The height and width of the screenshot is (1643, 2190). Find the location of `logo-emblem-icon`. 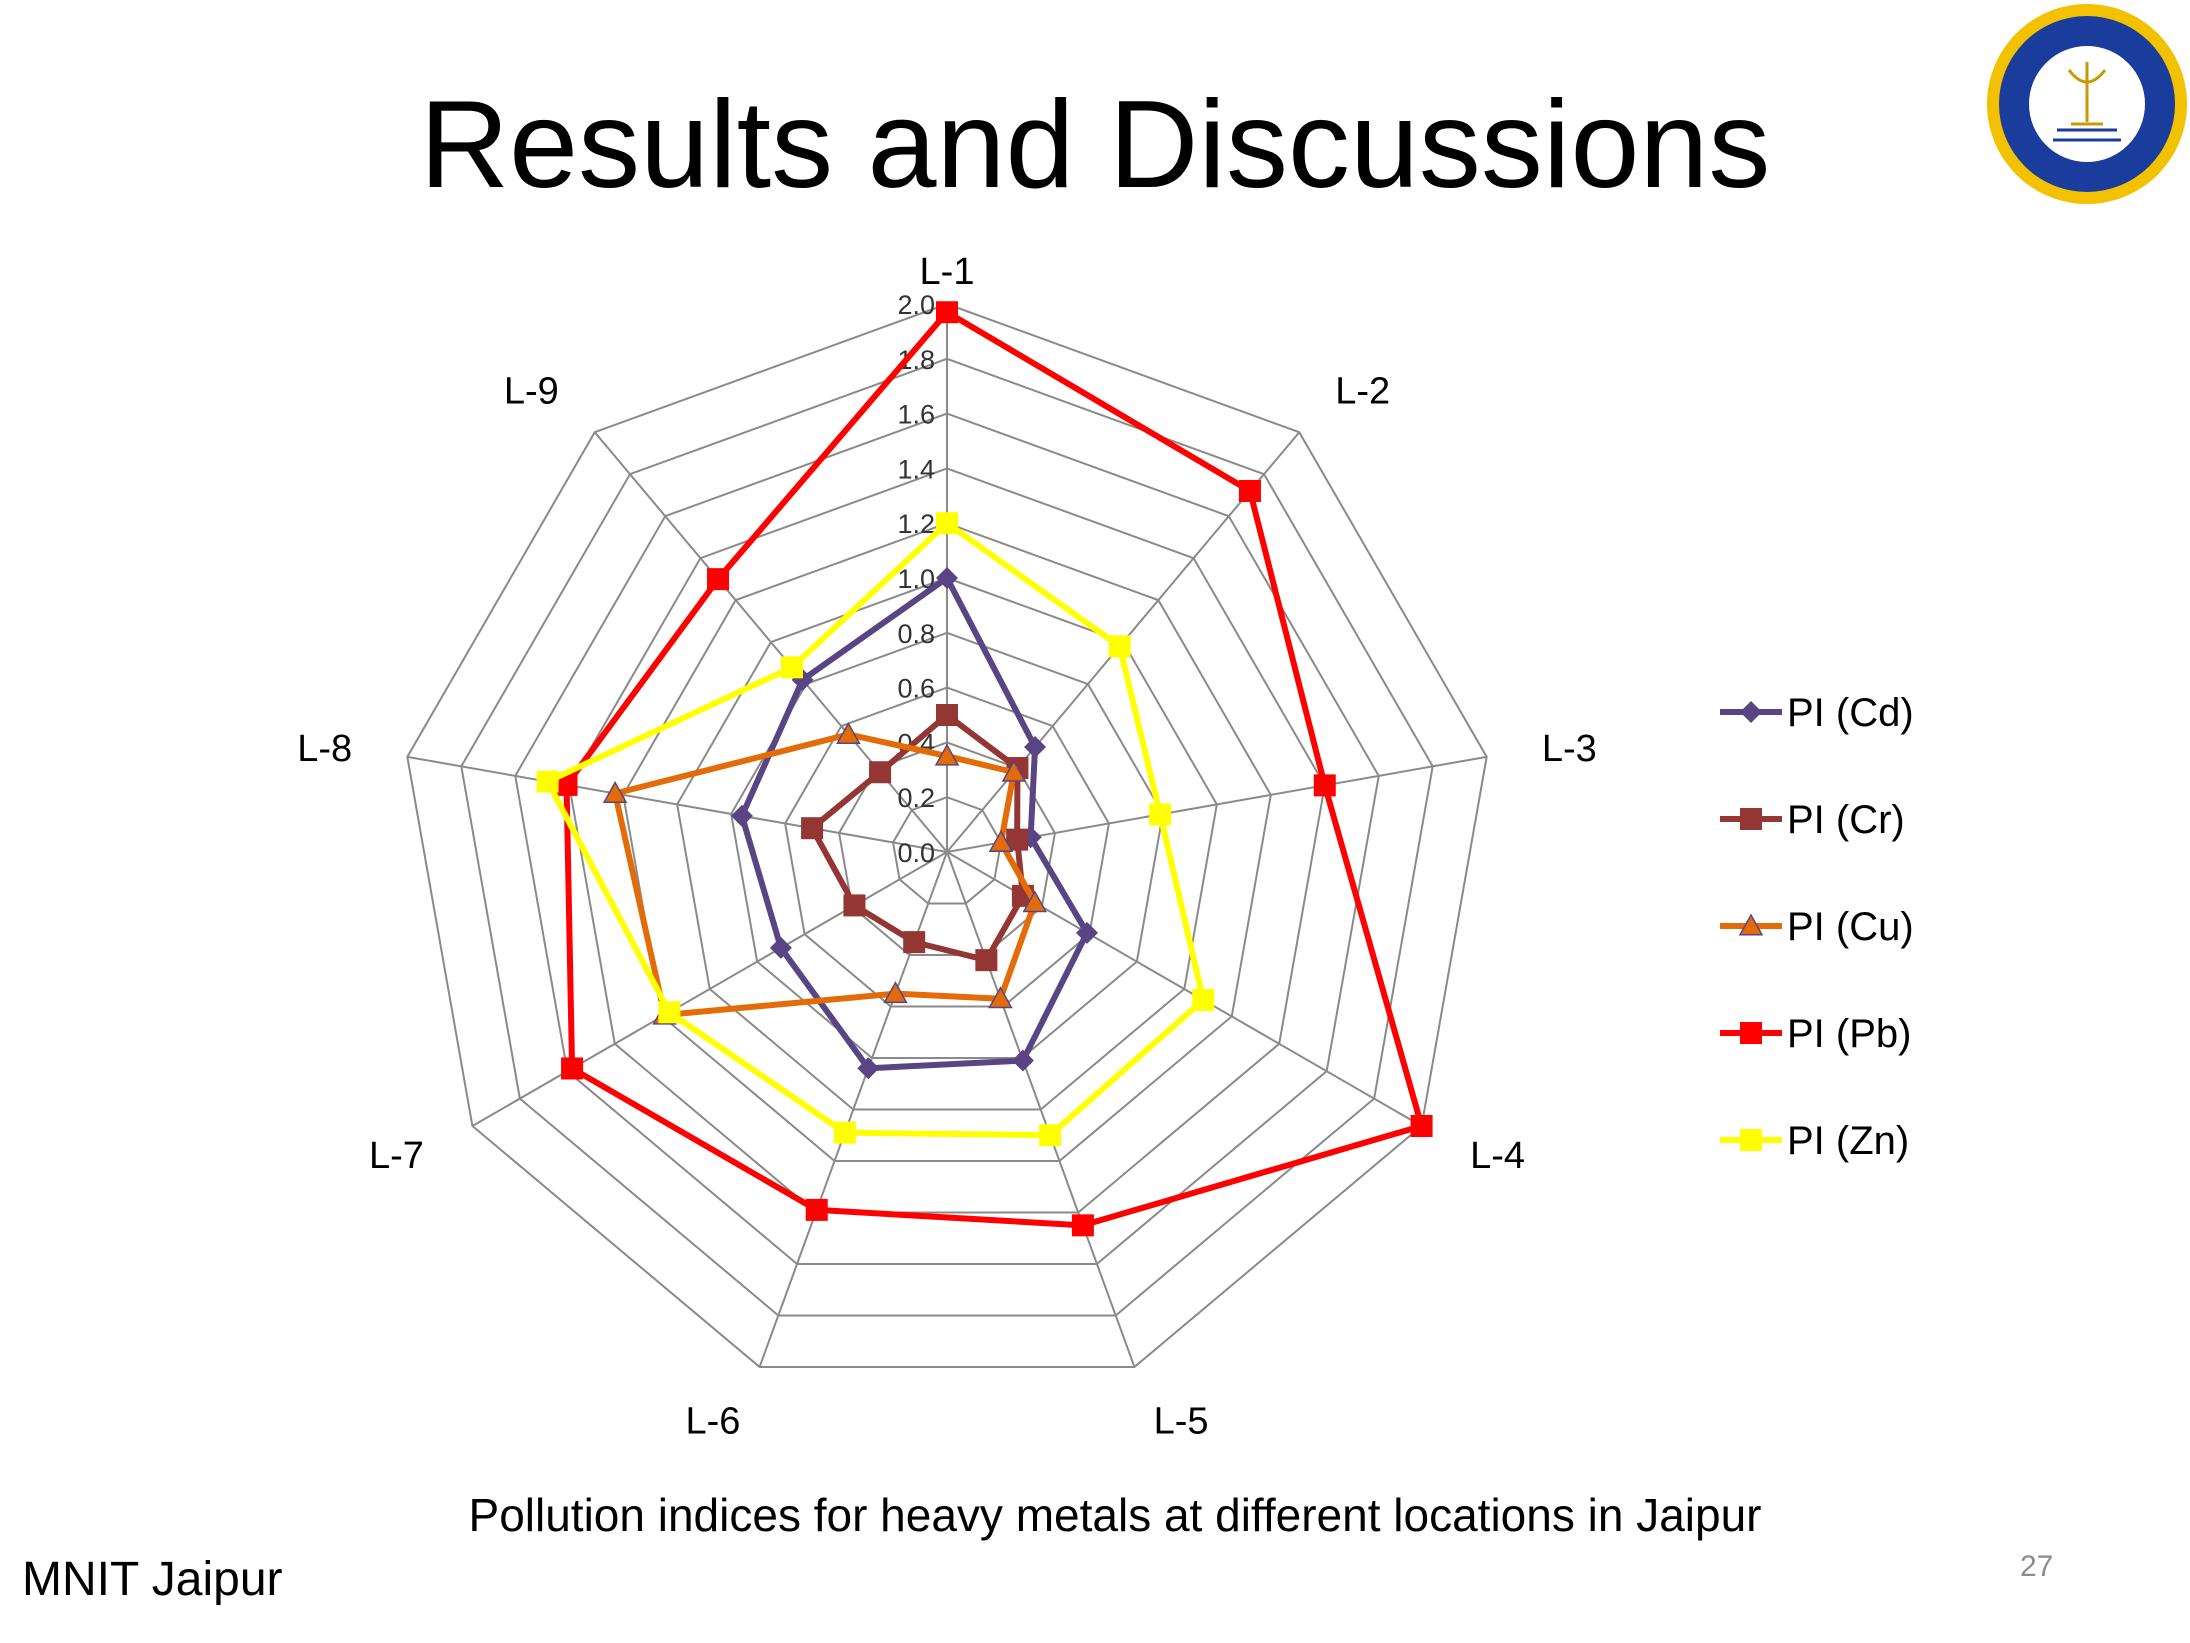

logo-emblem-icon is located at coordinates (2087, 102).